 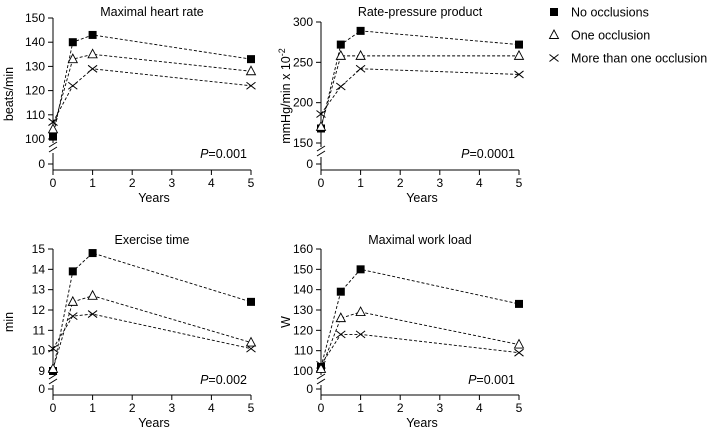 I want to click on chart-title: Maximal work load, so click(x=420, y=240).